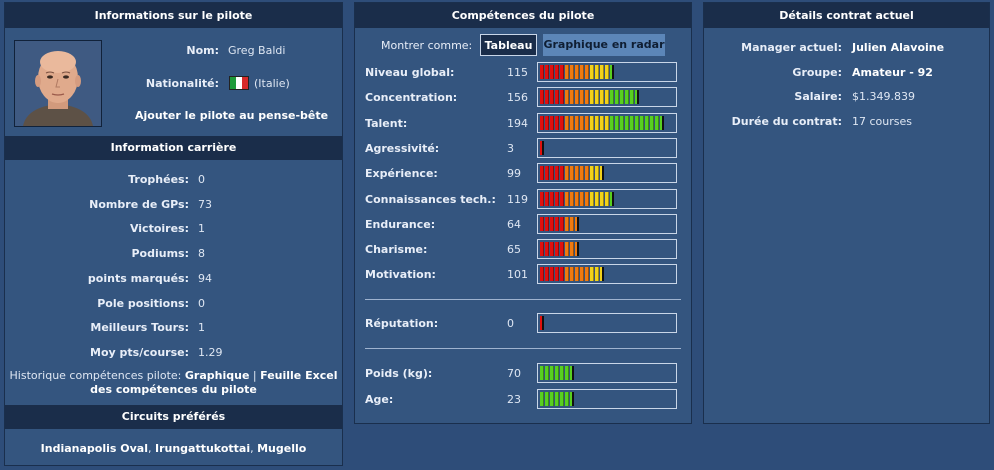  Describe the element at coordinates (510, 323) in the screenshot. I see `skill-value: 0` at that location.